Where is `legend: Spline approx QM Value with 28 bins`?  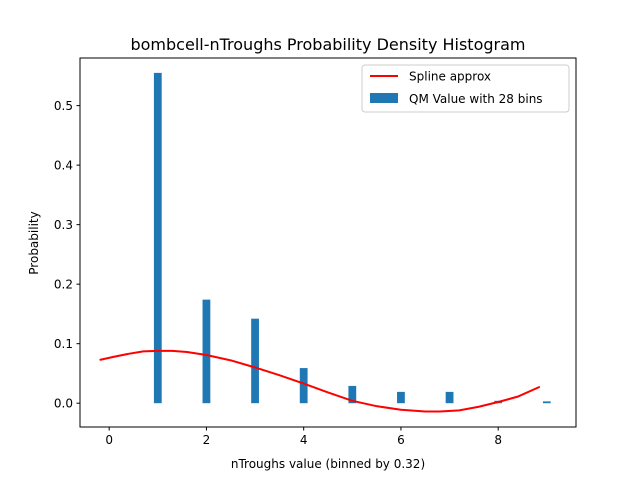
legend: Spline approx QM Value with 28 bins is located at coordinates (465, 88).